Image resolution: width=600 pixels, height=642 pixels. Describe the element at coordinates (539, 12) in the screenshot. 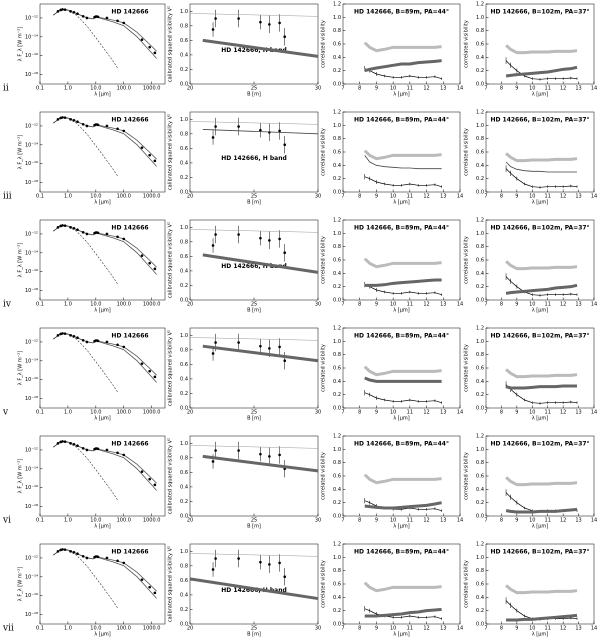

I see `panel-title: HD 142666, B=102m, PA=37°` at that location.